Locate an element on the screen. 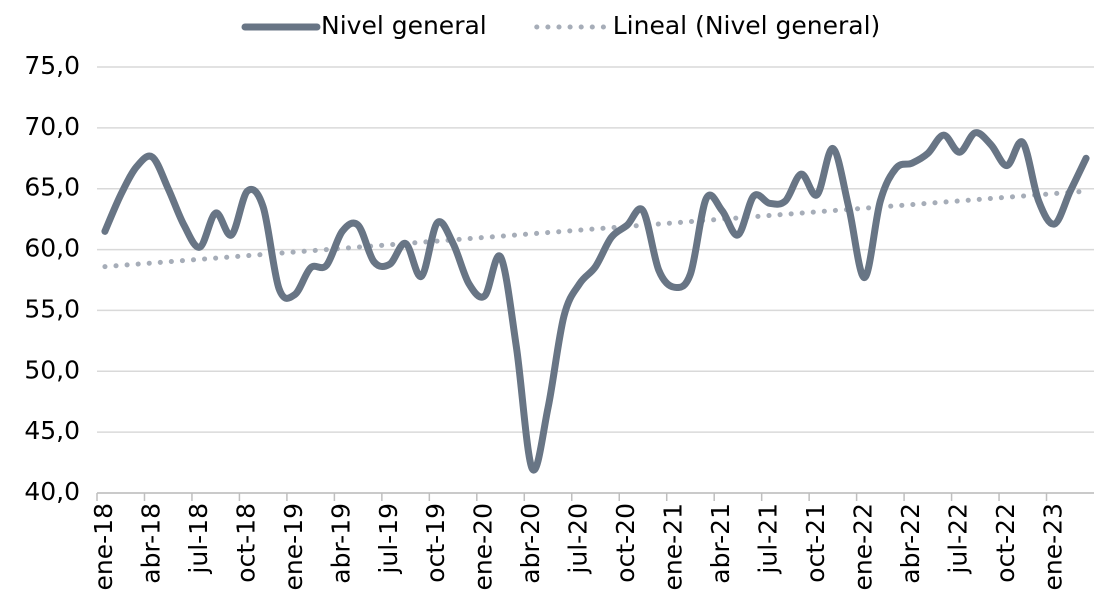 This screenshot has height=601, width=1094. x-tick-label: jul-19 is located at coordinates (388, 539).